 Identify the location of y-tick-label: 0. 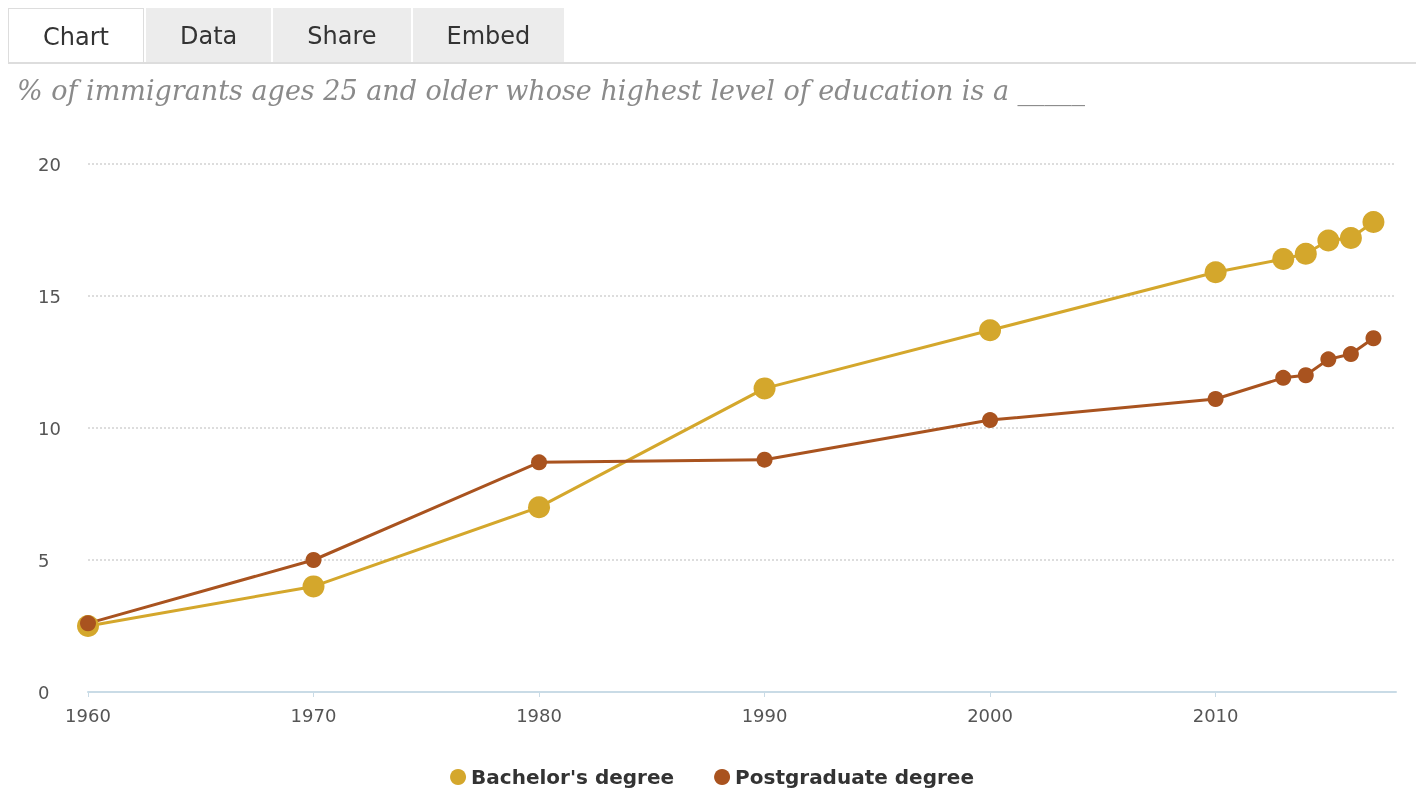
(44, 692).